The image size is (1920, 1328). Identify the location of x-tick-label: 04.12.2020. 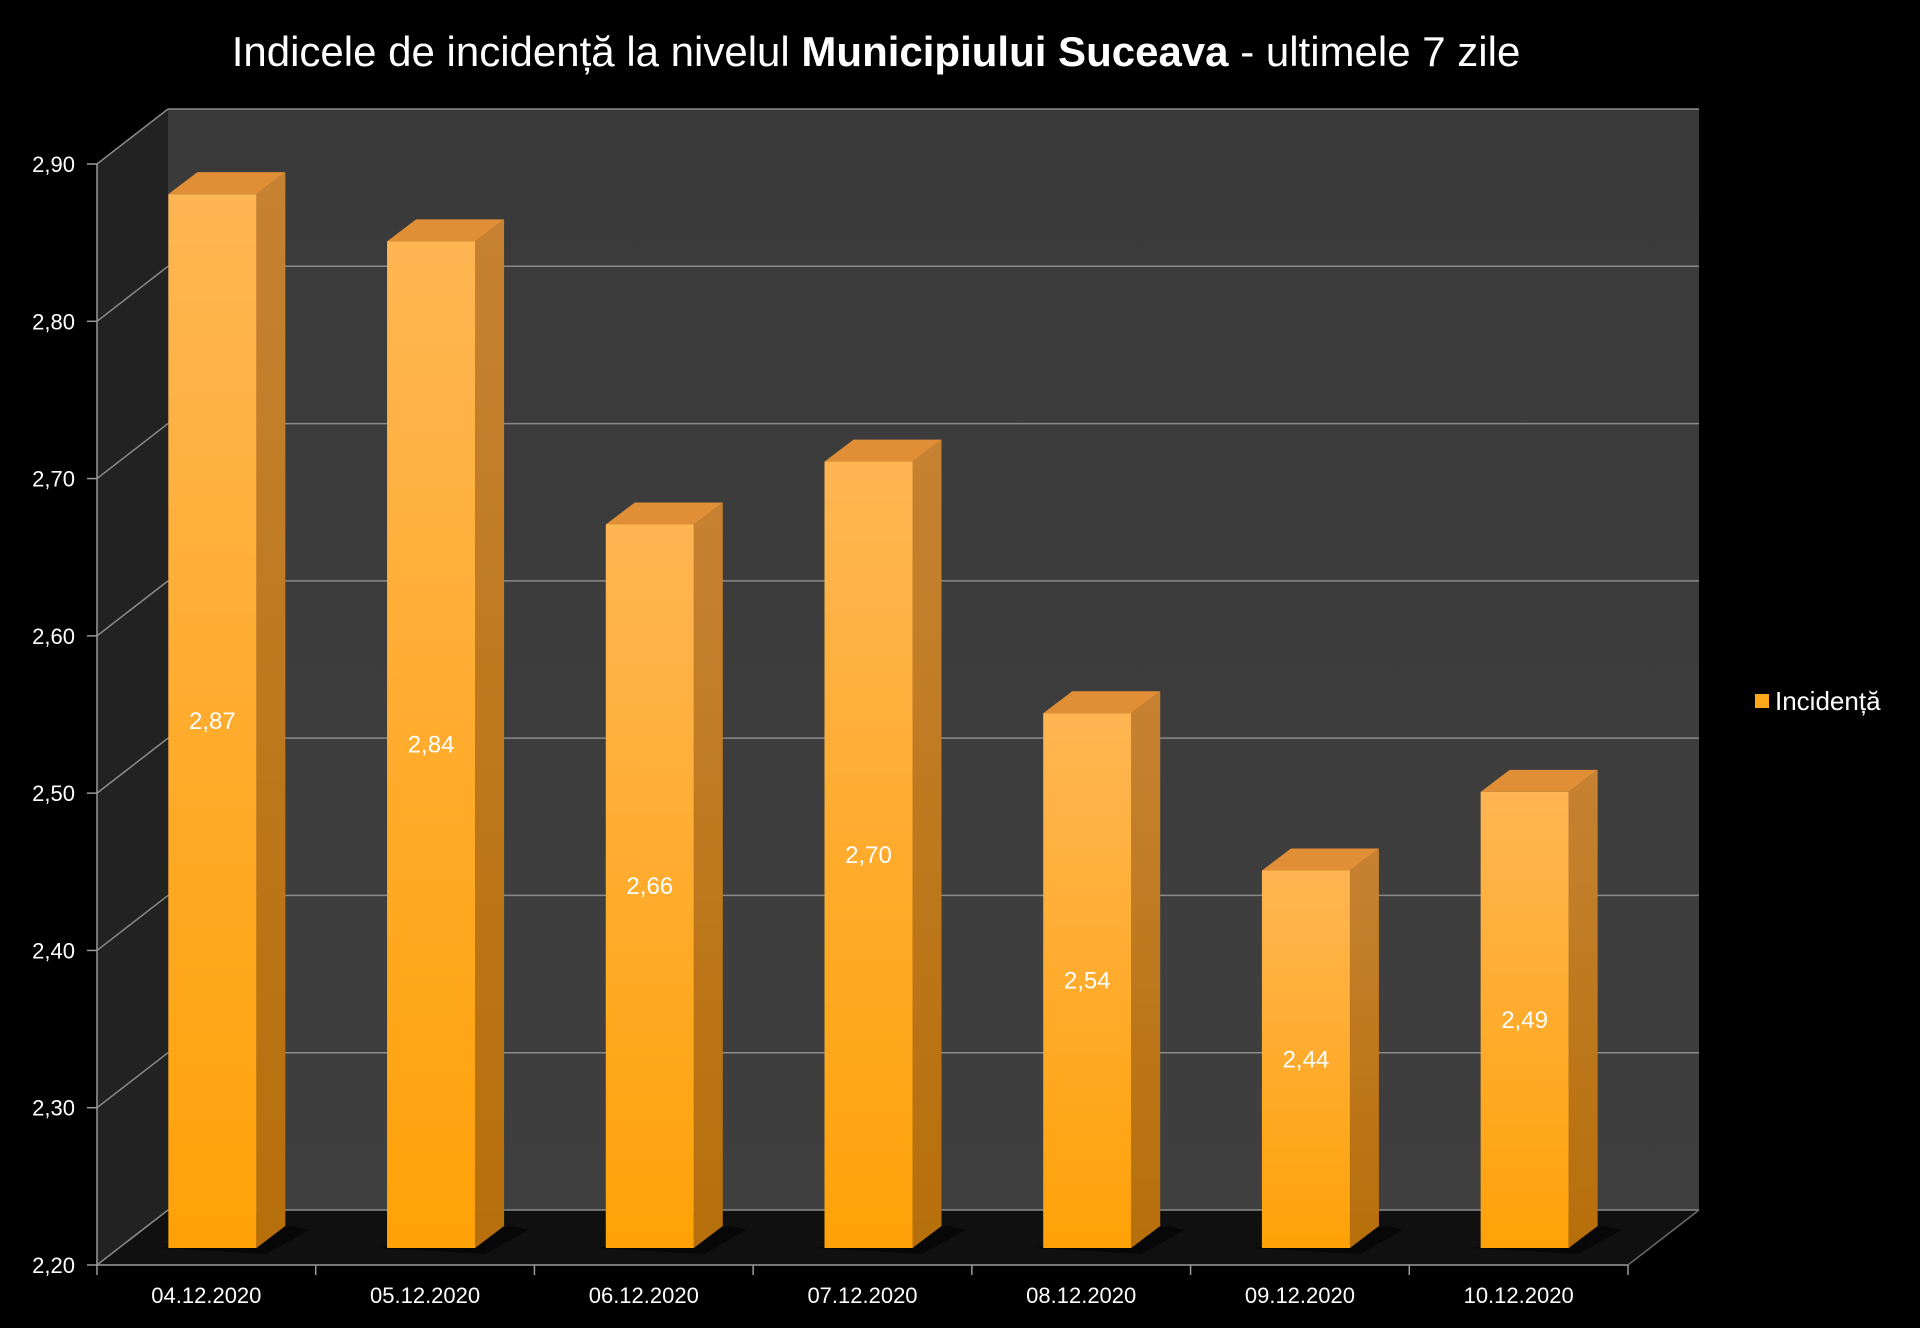
(206, 1295).